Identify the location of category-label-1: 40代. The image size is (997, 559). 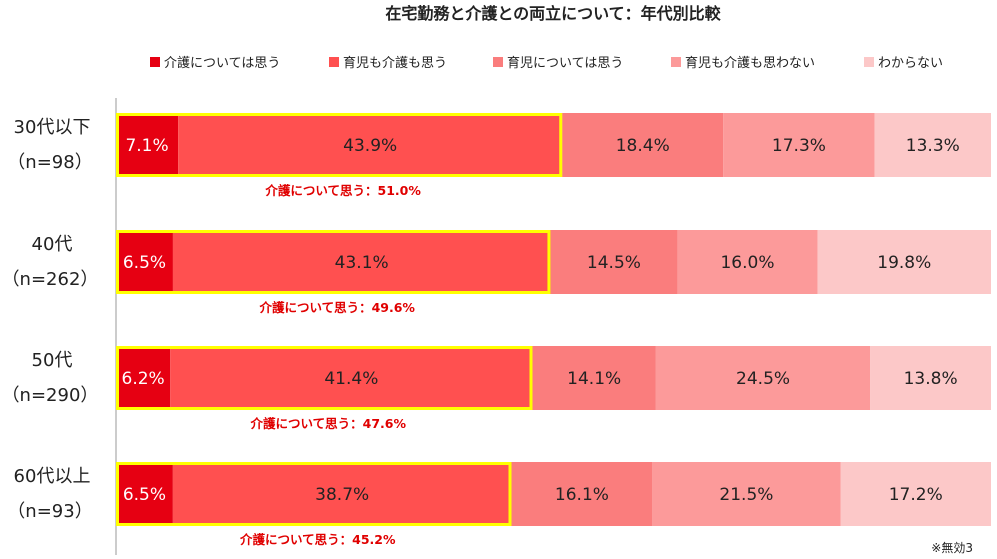
(52, 244).